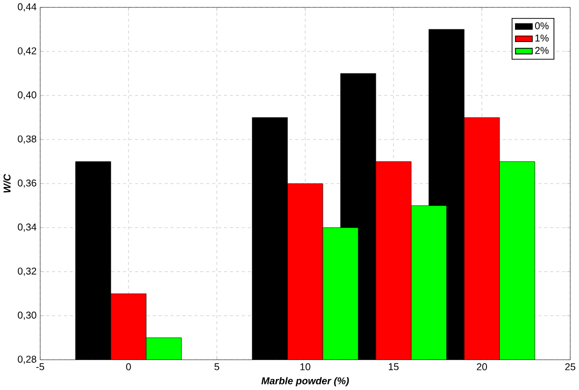 This screenshot has height=390, width=579. Describe the element at coordinates (27, 7) in the screenshot. I see `y-tick-label: 0,44` at that location.